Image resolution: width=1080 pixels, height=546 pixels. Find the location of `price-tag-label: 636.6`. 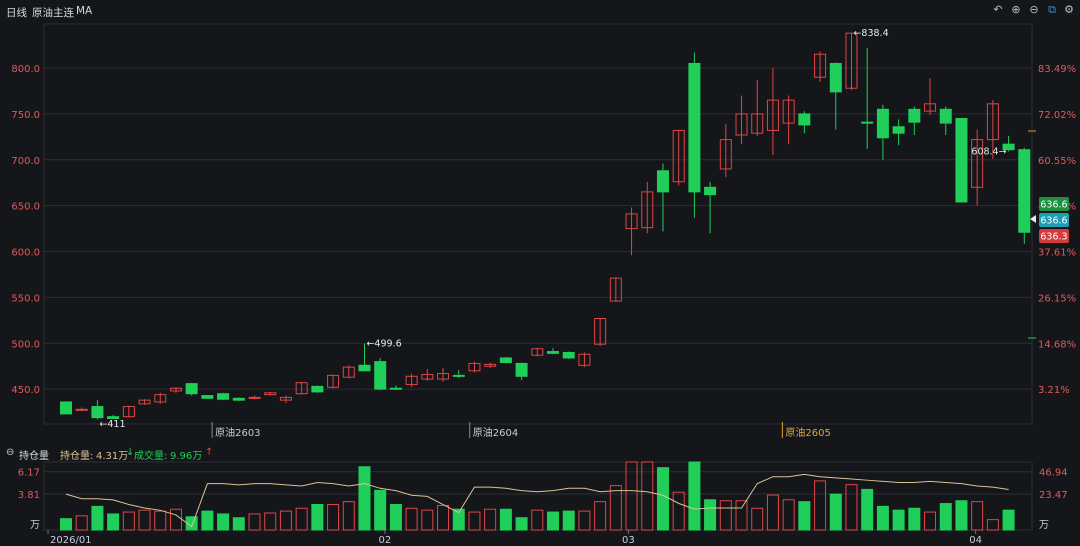

price-tag-label: 636.6 is located at coordinates (1053, 221).